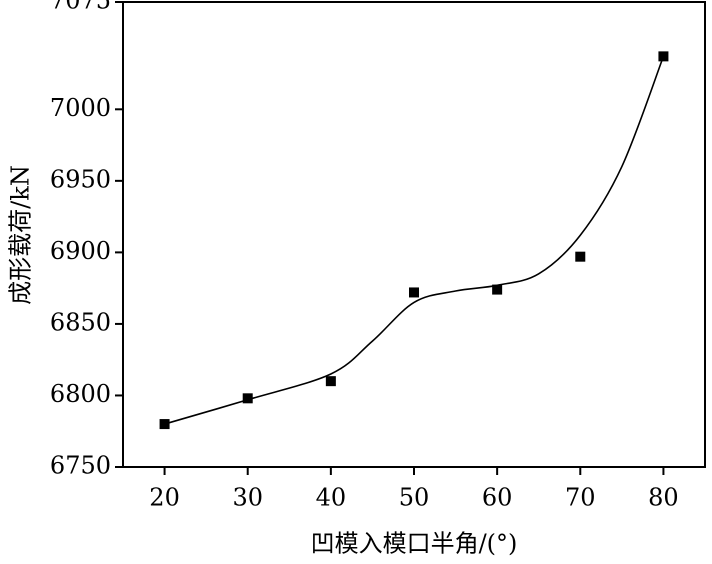 Image resolution: width=712 pixels, height=564 pixels. I want to click on x-tick-label: 50, so click(414, 498).